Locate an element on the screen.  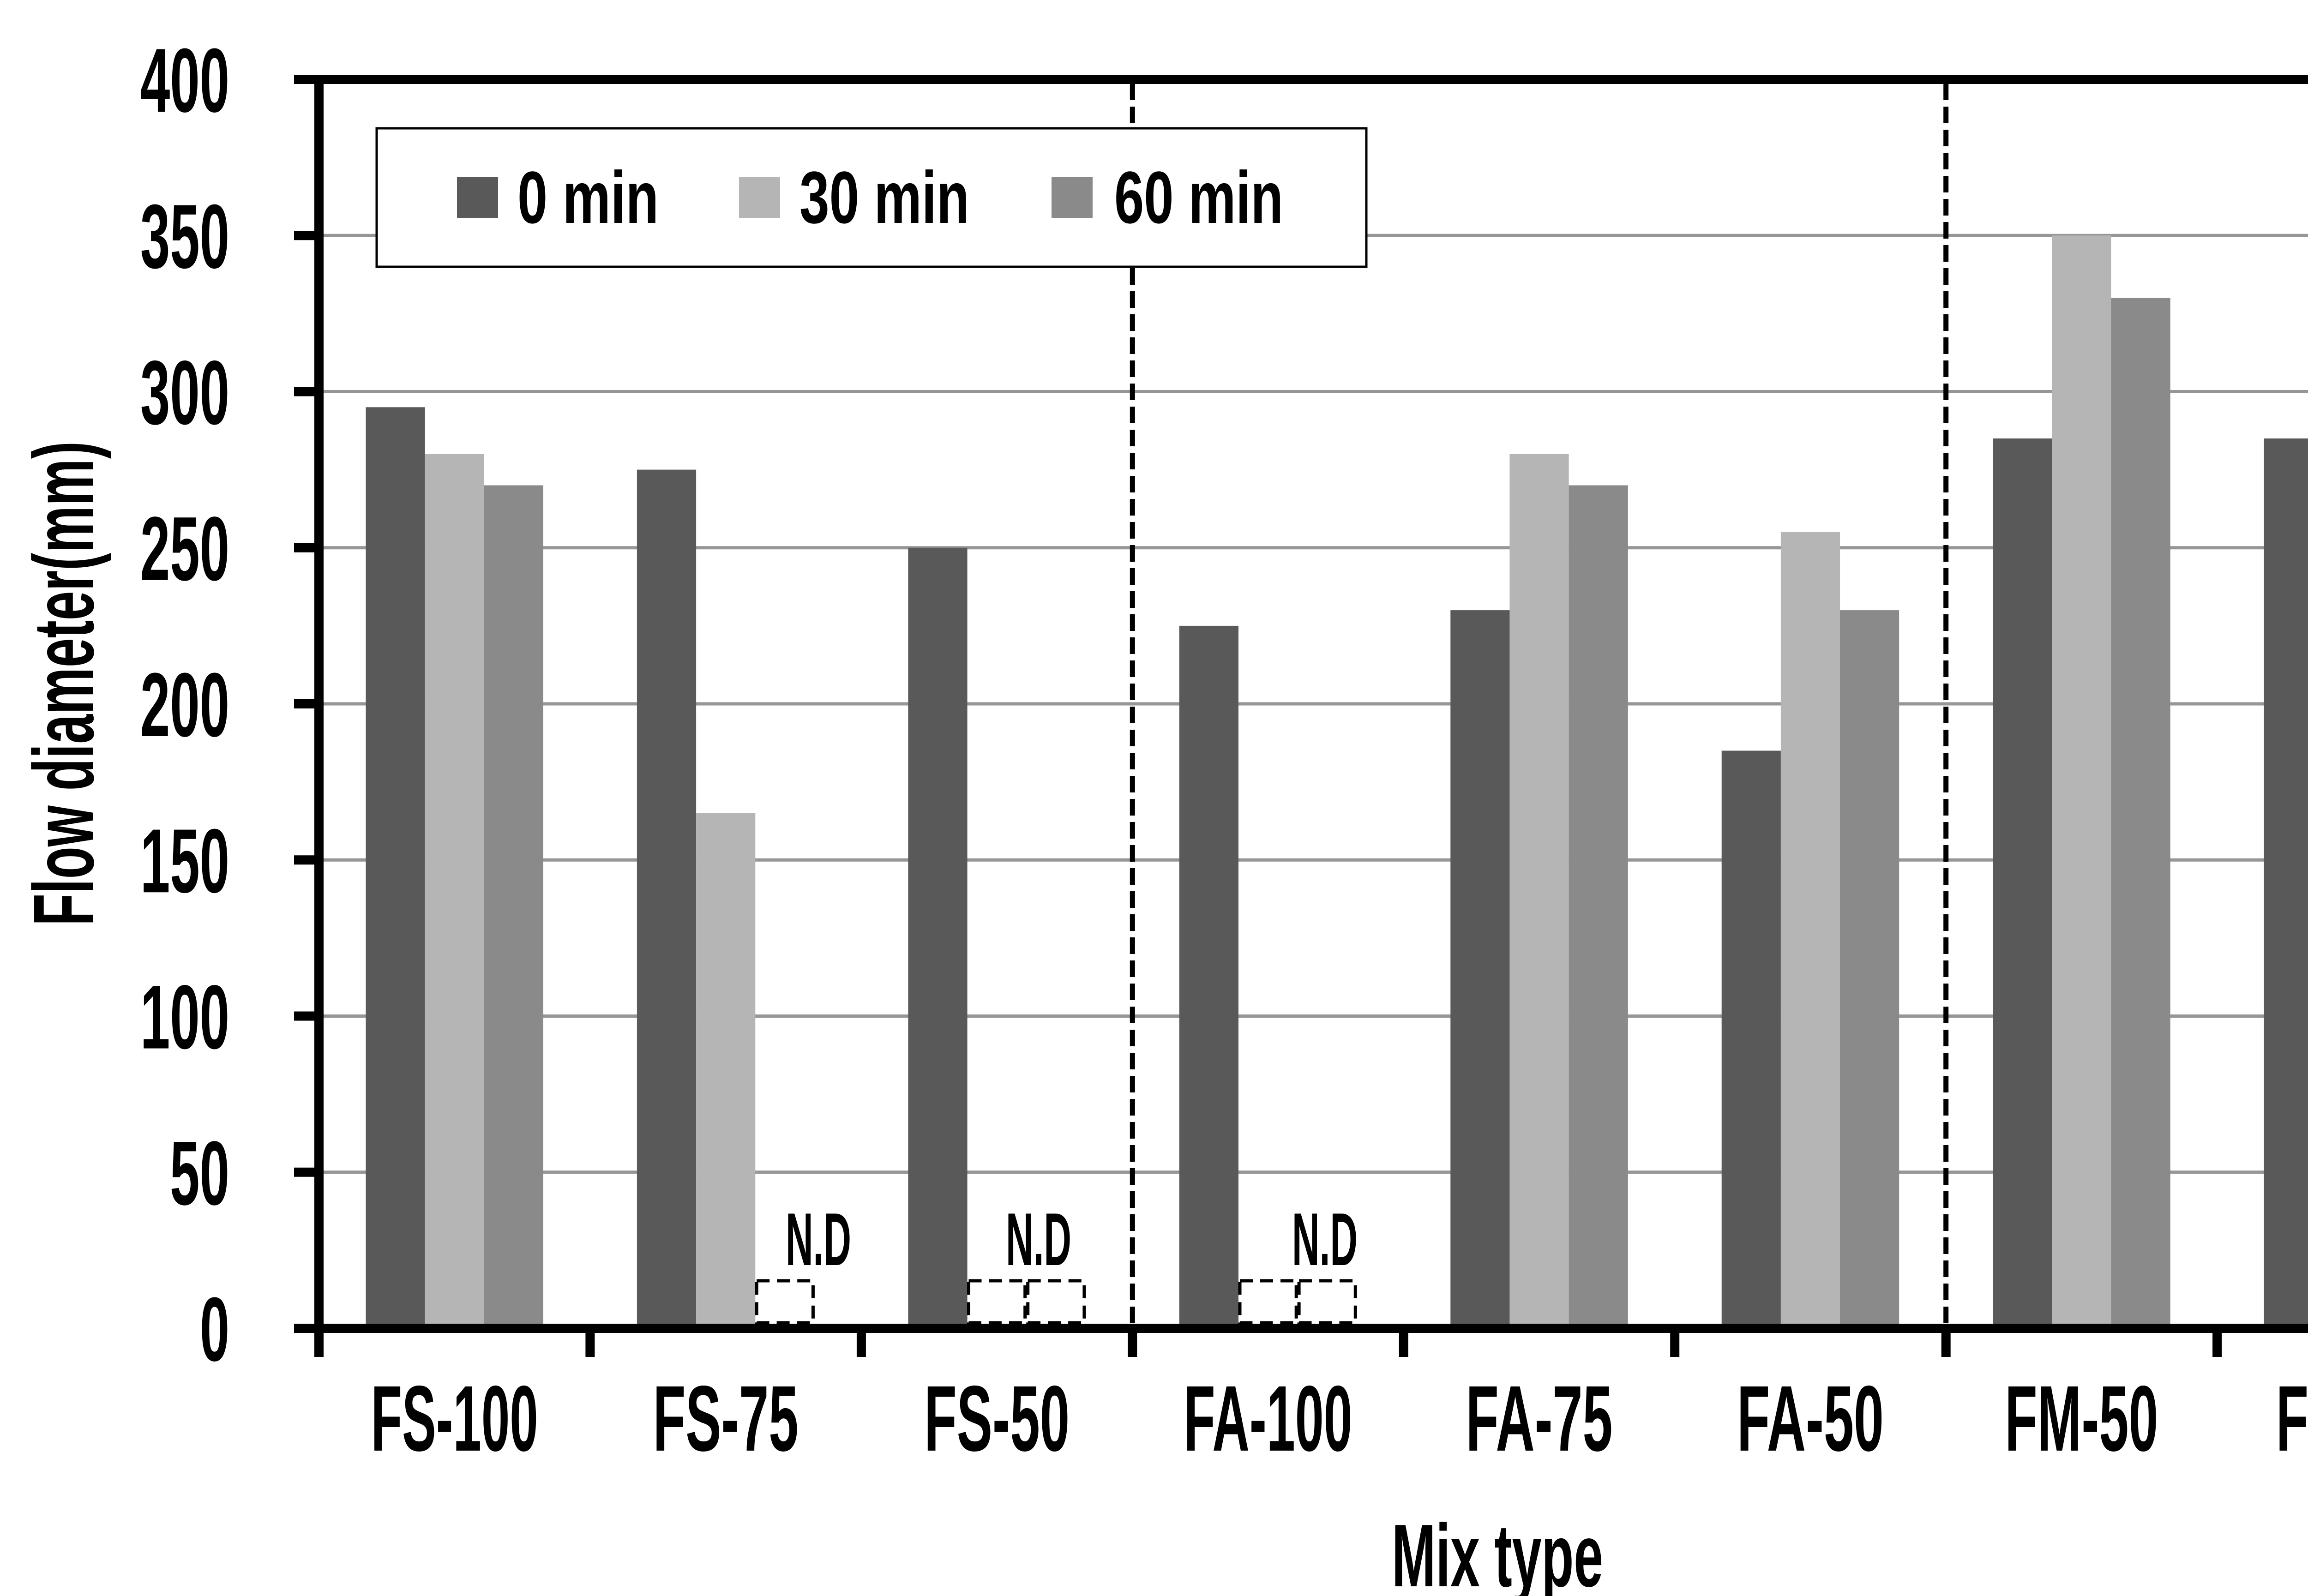
svg-text: FS-100 is located at coordinates (454, 1418).